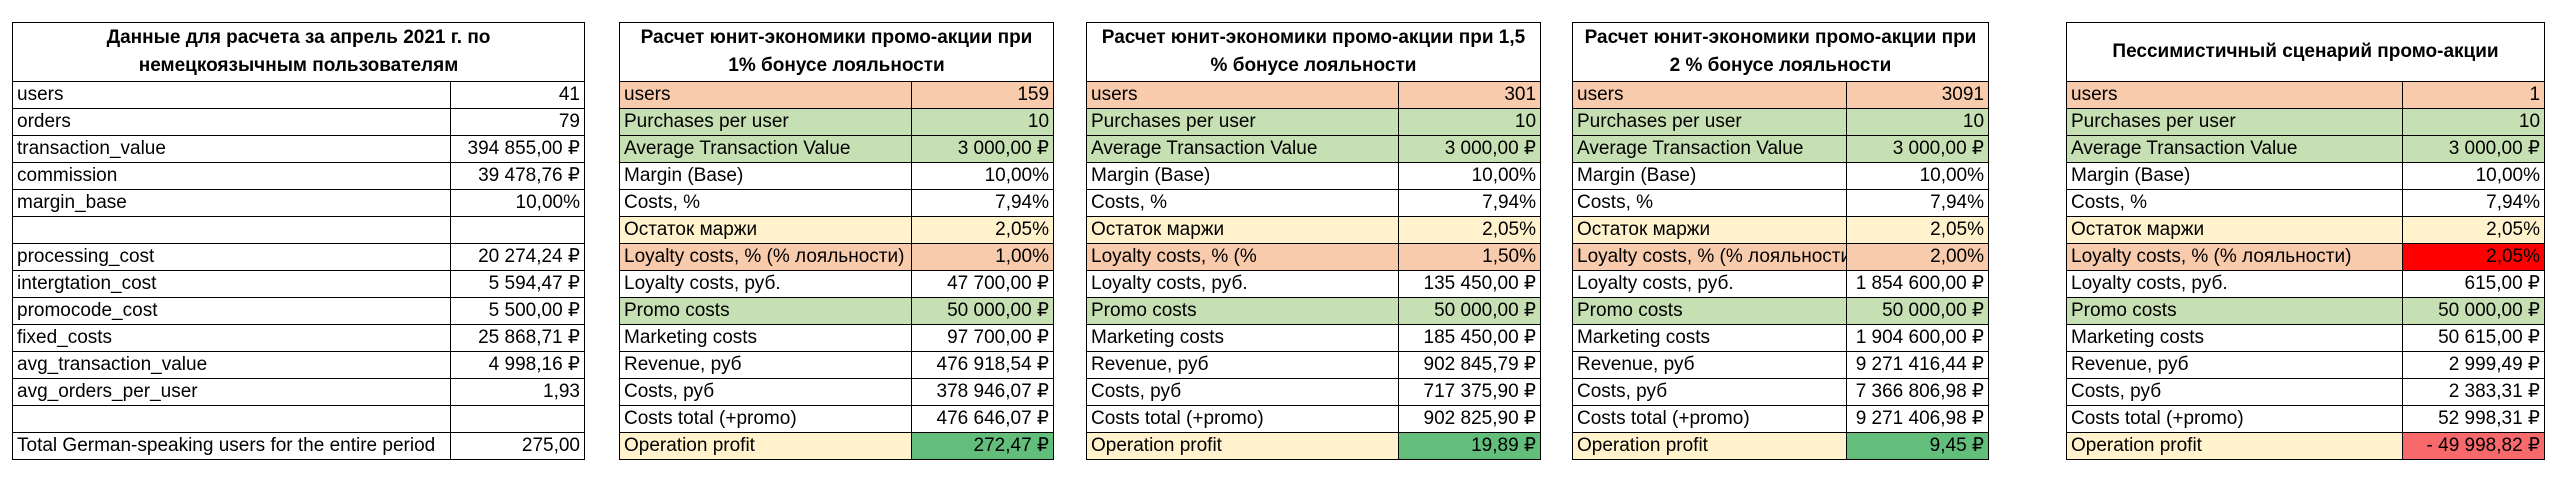 This screenshot has width=2556, height=478. Describe the element at coordinates (298, 392) in the screenshot. I see `table-row: avg_orders_per_user 1,93` at that location.